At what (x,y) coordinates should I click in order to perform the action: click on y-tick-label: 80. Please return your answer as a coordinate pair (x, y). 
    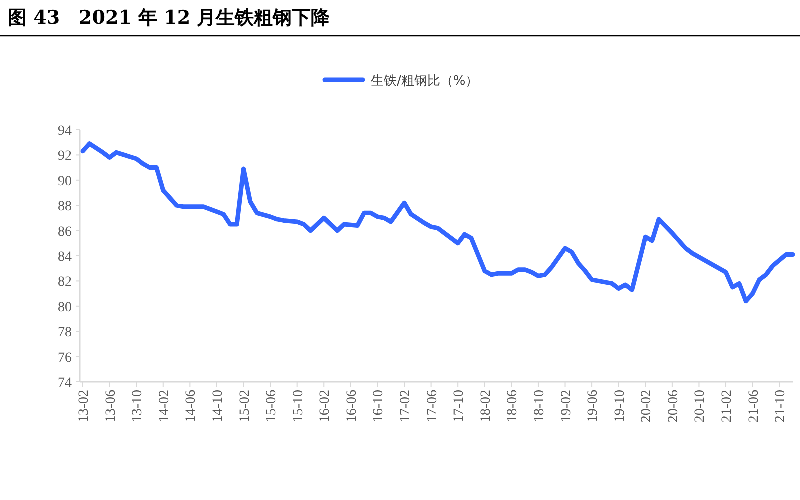
    Looking at the image, I should click on (65, 308).